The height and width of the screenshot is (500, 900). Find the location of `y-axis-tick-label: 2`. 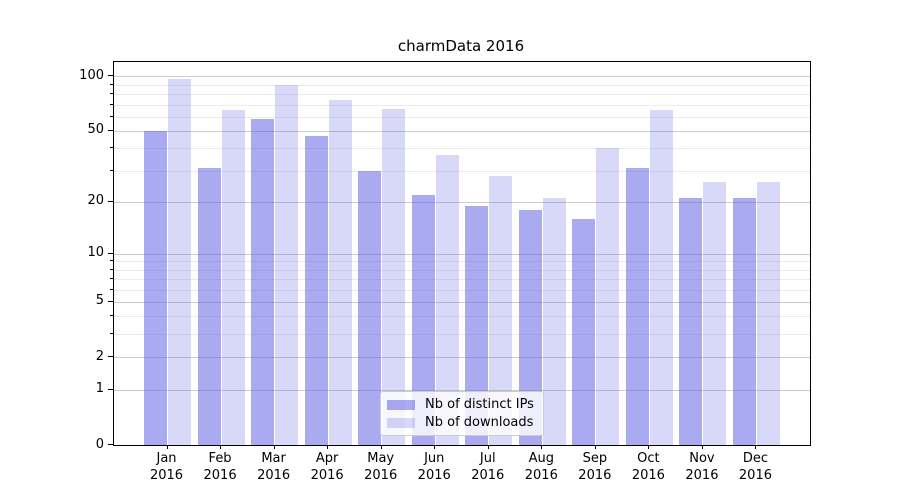

y-axis-tick-label: 2 is located at coordinates (99, 356).